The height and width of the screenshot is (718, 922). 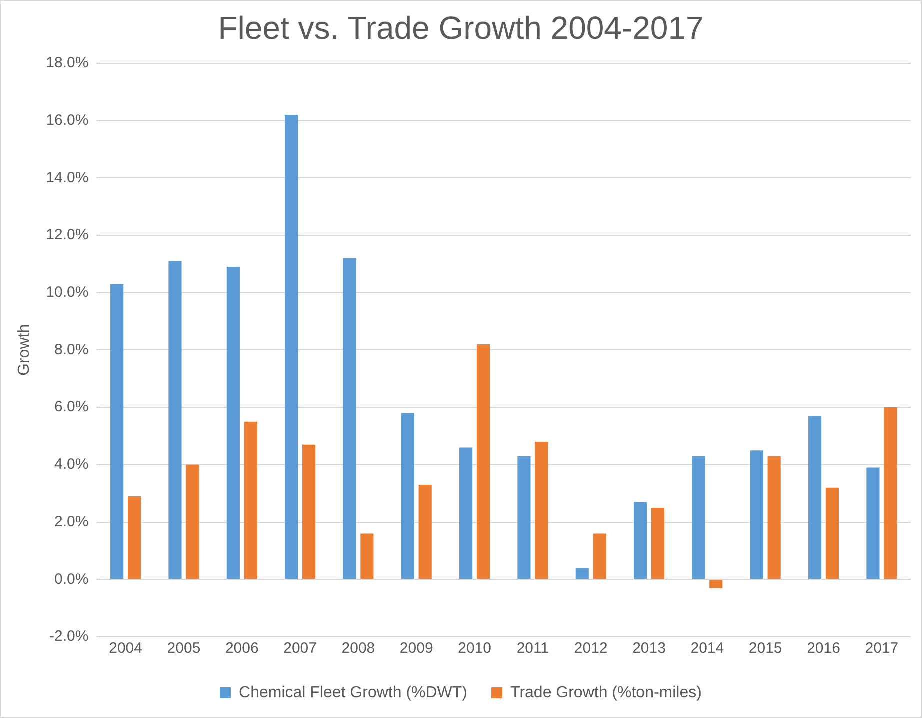 What do you see at coordinates (882, 649) in the screenshot?
I see `x-tick-label: 2017` at bounding box center [882, 649].